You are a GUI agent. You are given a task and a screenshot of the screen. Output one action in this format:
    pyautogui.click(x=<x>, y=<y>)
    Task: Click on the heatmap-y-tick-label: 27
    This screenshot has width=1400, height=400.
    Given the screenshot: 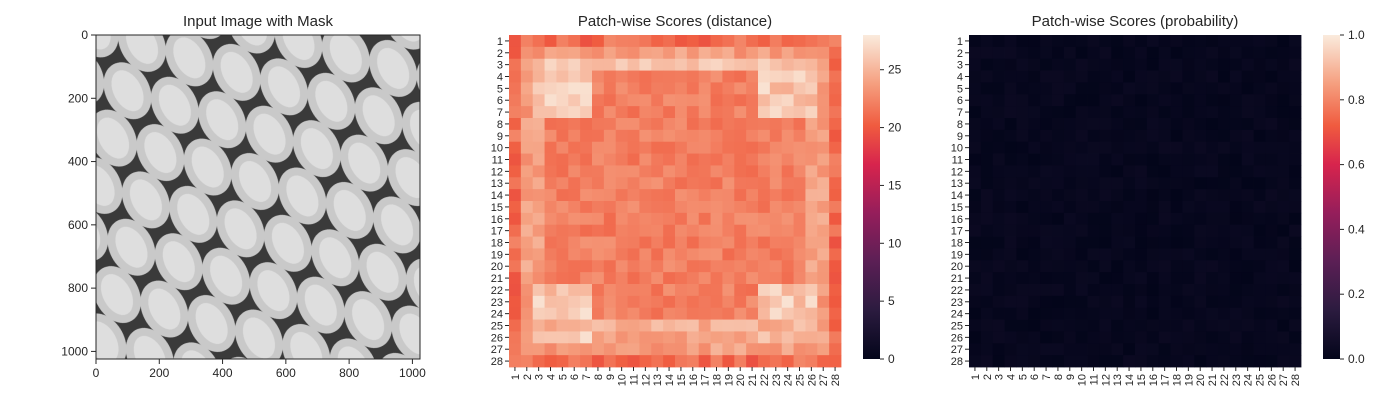 What is the action you would take?
    pyautogui.click(x=497, y=350)
    